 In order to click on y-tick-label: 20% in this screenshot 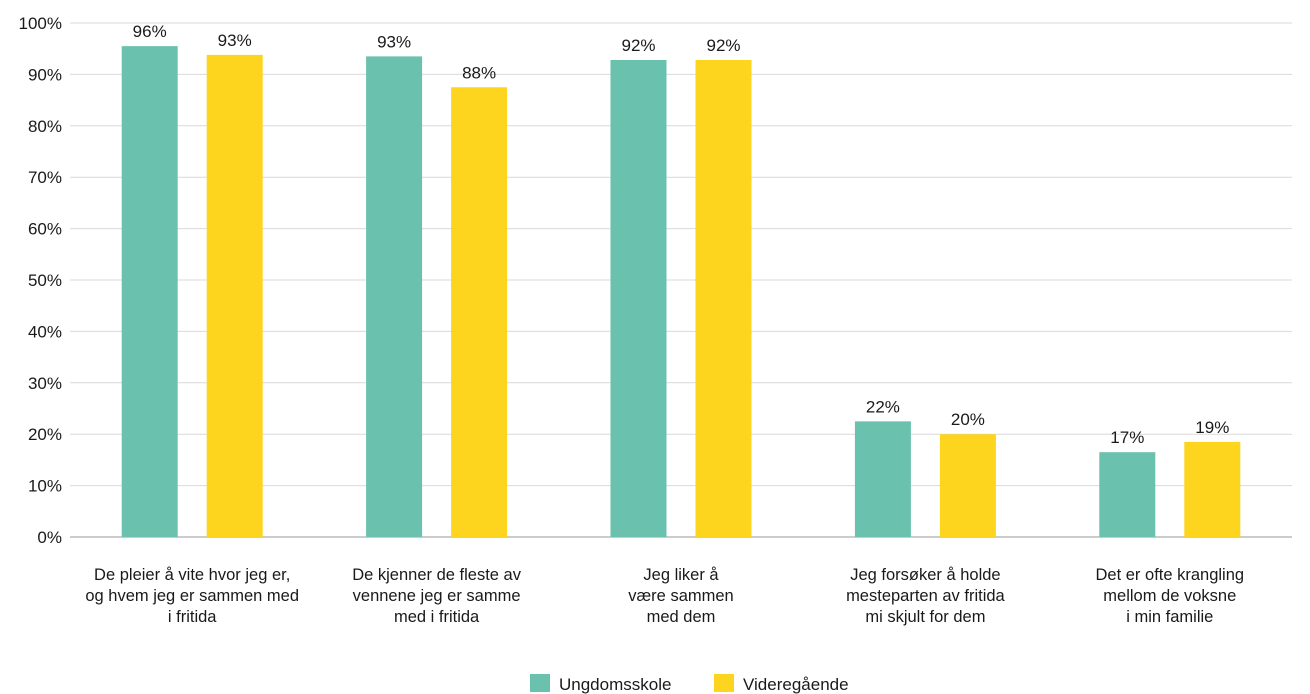, I will do `click(45, 434)`.